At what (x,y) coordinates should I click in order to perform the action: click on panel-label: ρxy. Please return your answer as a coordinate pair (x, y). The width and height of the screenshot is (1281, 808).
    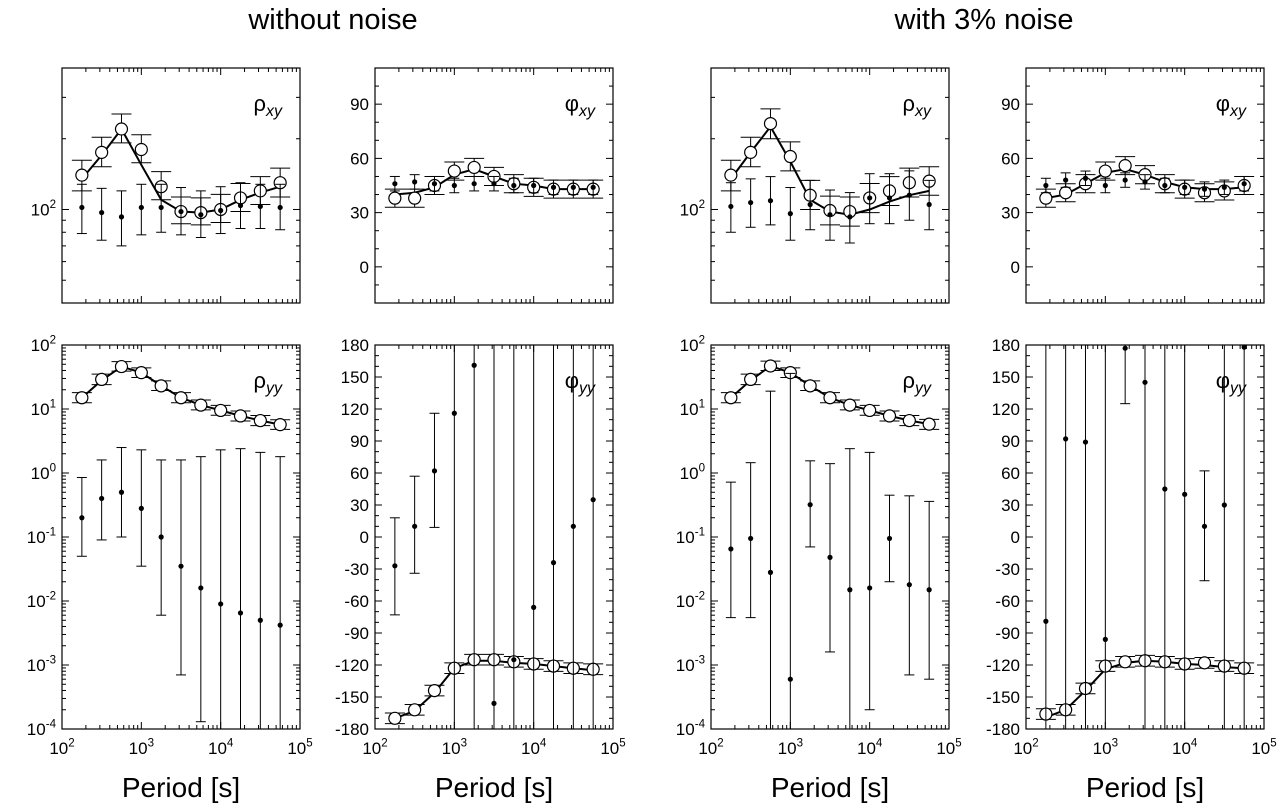
    Looking at the image, I should click on (917, 105).